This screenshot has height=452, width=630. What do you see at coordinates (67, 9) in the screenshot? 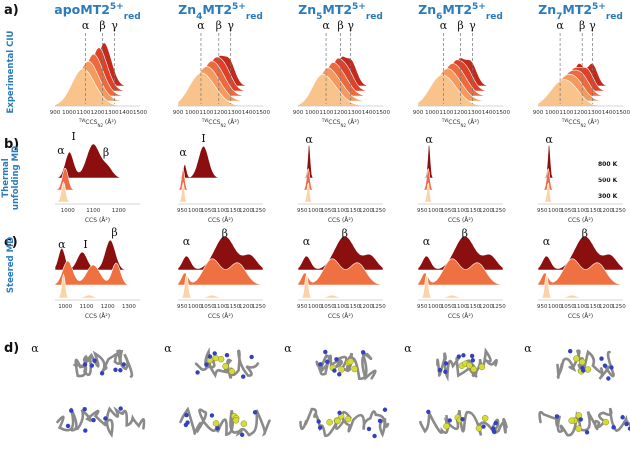
I see `title-part: apo` at bounding box center [67, 9].